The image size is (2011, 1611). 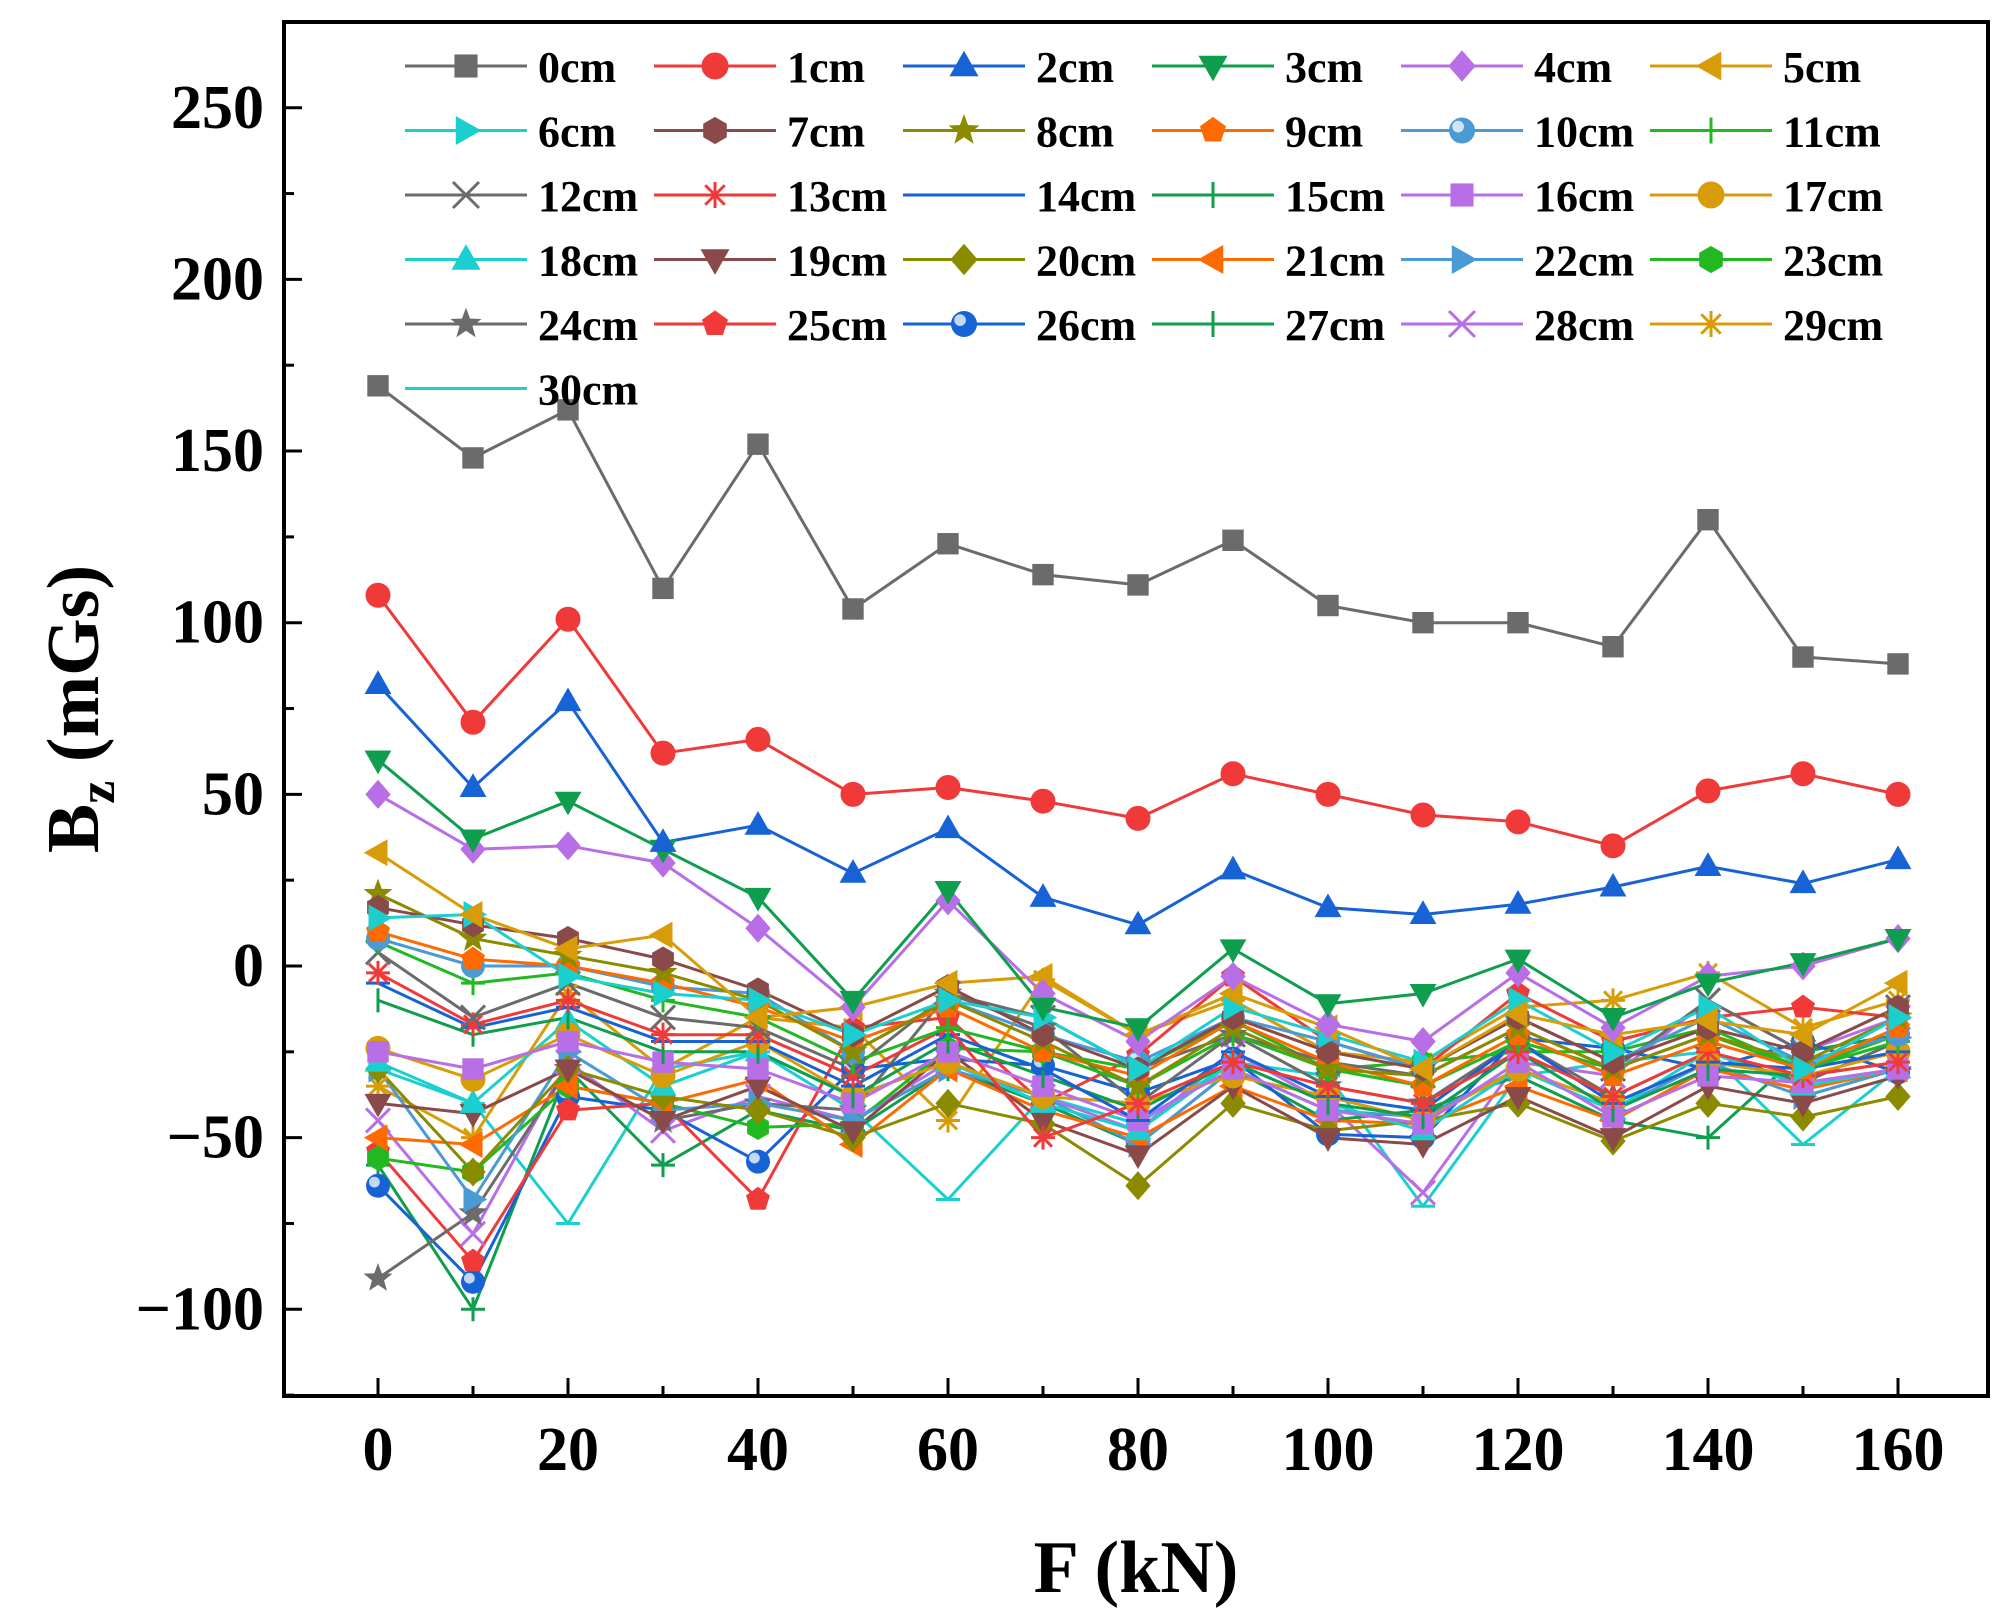 I want to click on legend-label: 16cm, so click(x=1584, y=196).